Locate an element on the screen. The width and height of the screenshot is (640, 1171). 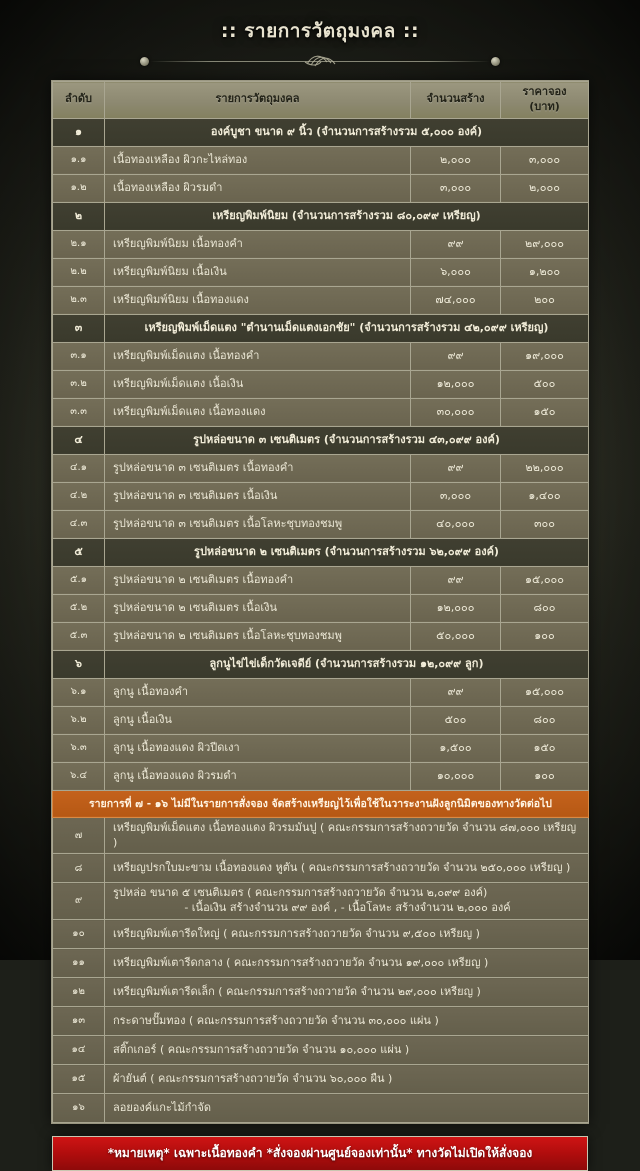
row-item-name: เหรียญพิมพ์เม็ดแตง เนื้อทองคำ is located at coordinates (257, 356).